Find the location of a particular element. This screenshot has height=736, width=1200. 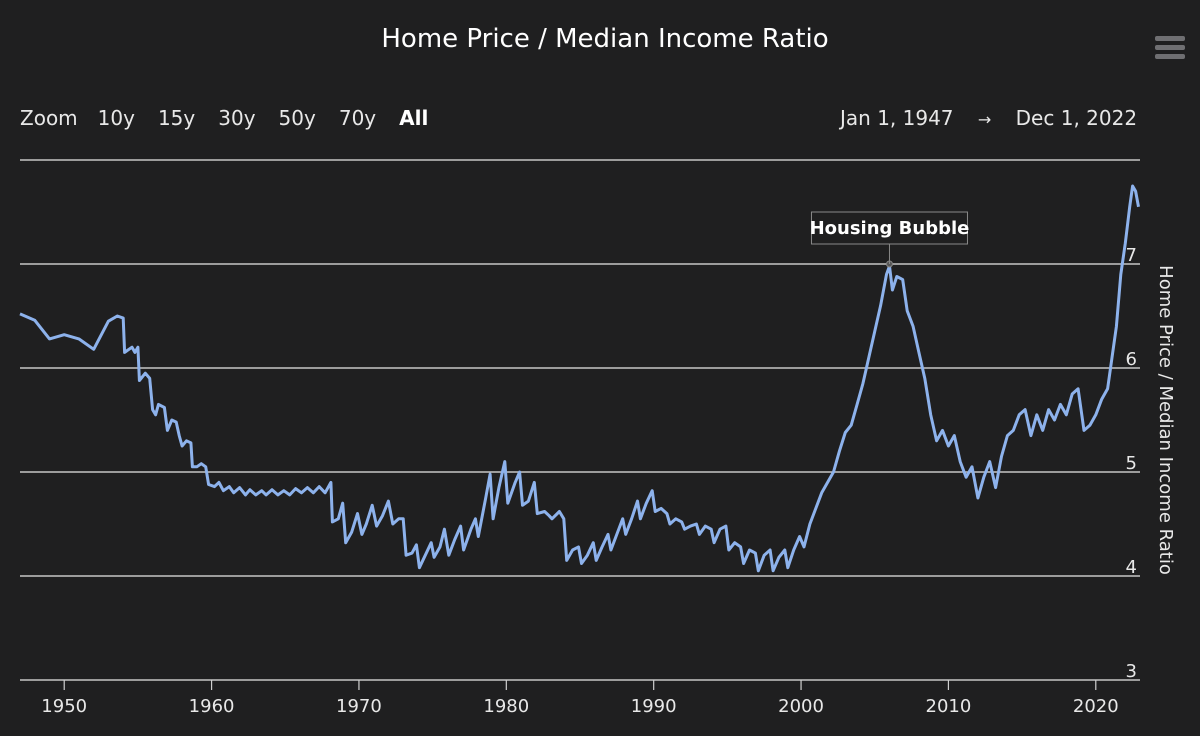

zoom-button-15y: 15y is located at coordinates (176, 118).